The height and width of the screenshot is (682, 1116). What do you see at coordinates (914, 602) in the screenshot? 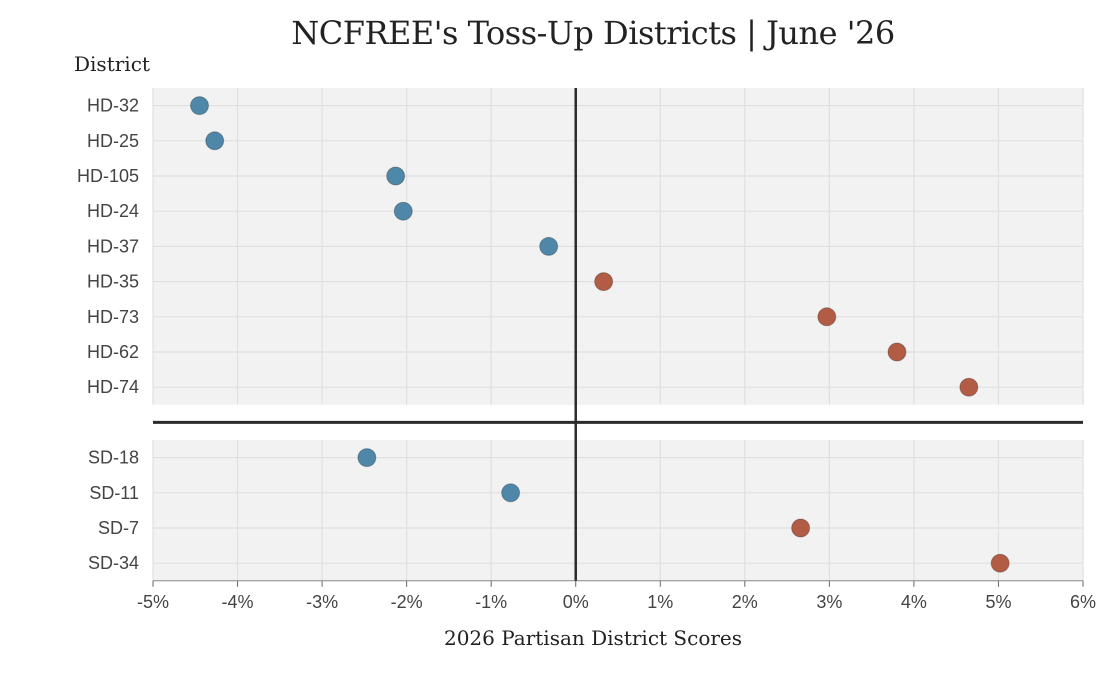
I see `x-tick-label: 4%` at bounding box center [914, 602].